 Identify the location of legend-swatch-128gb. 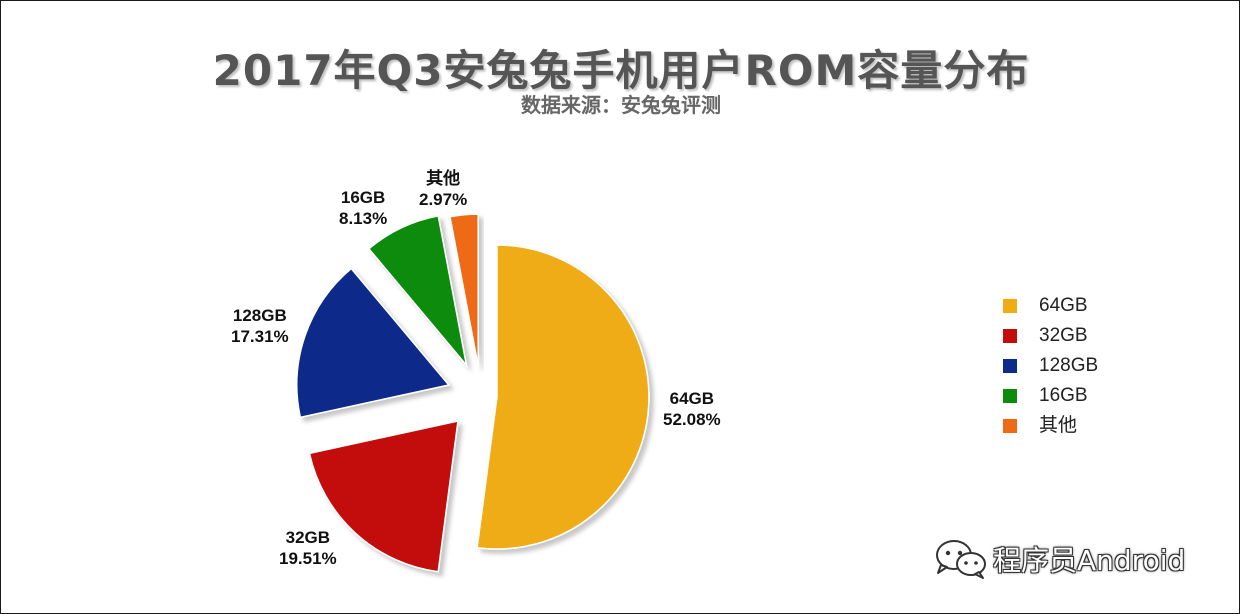
(1010, 366).